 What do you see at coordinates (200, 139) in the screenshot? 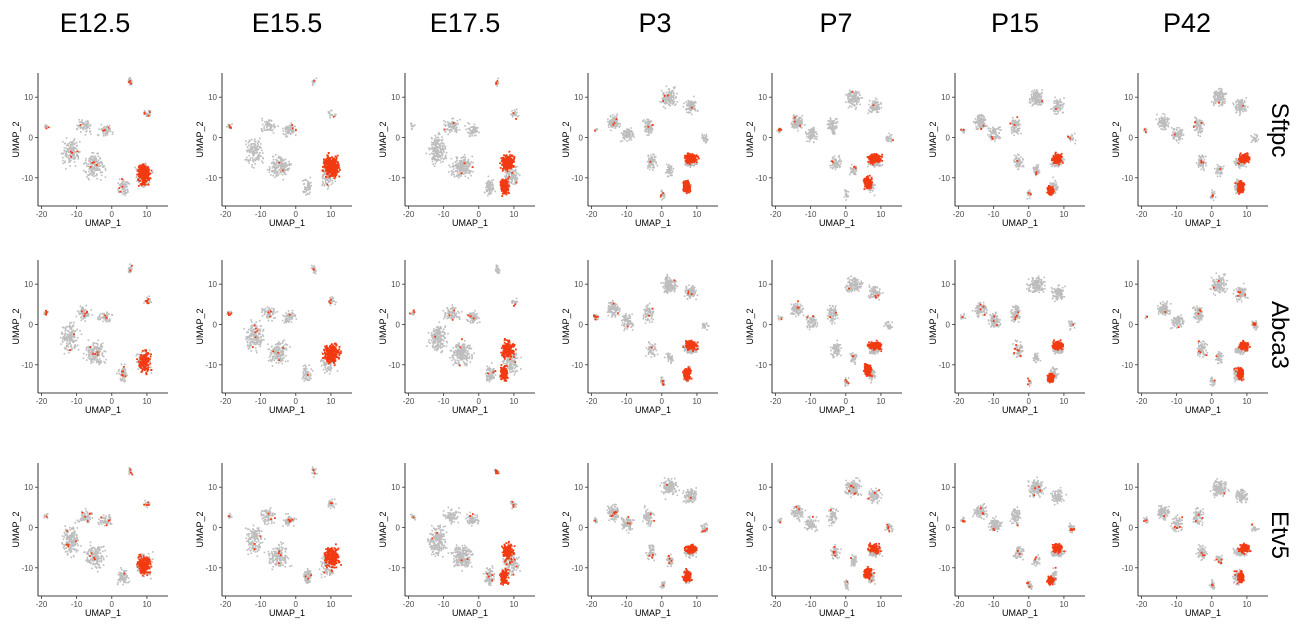
I see `y-axis-label: UMAP_2` at bounding box center [200, 139].